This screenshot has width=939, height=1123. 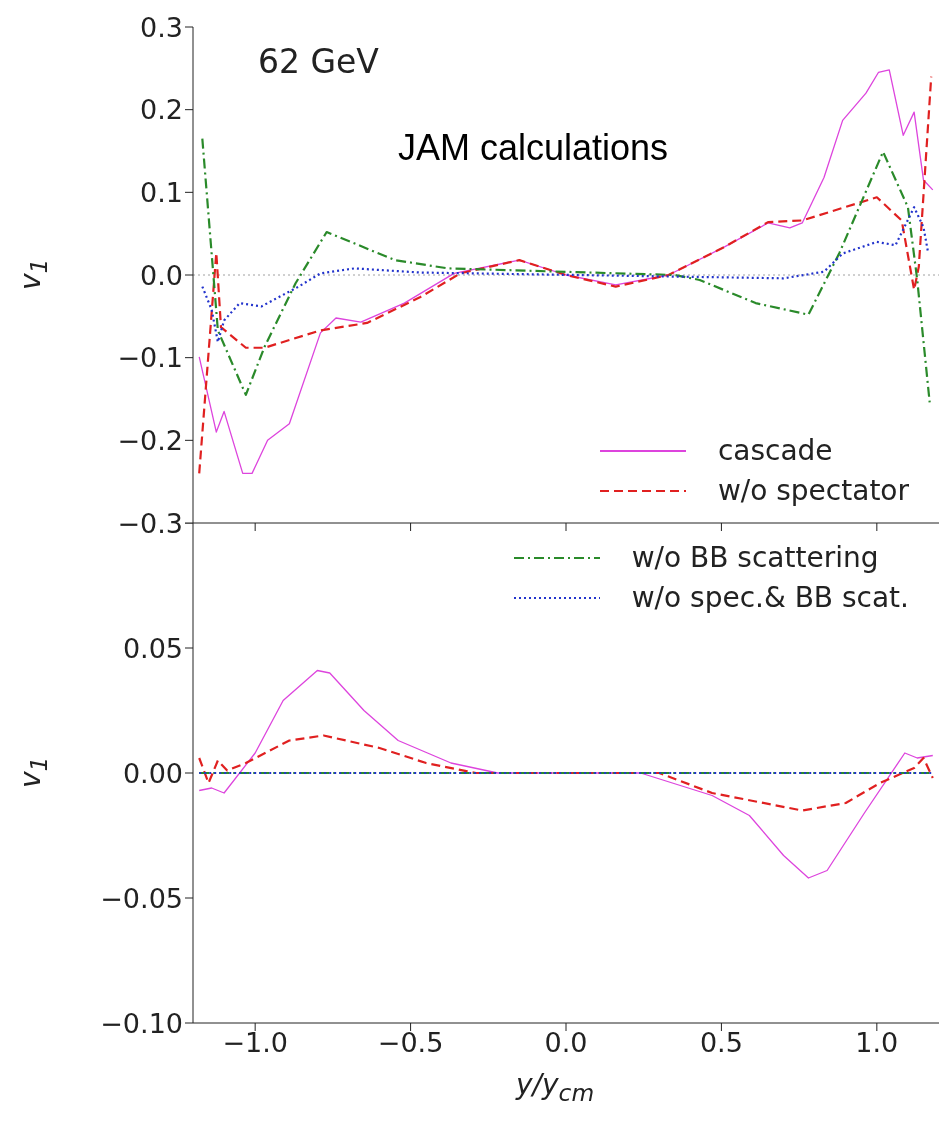 I want to click on y-tick-label: −0.1, so click(x=150, y=358).